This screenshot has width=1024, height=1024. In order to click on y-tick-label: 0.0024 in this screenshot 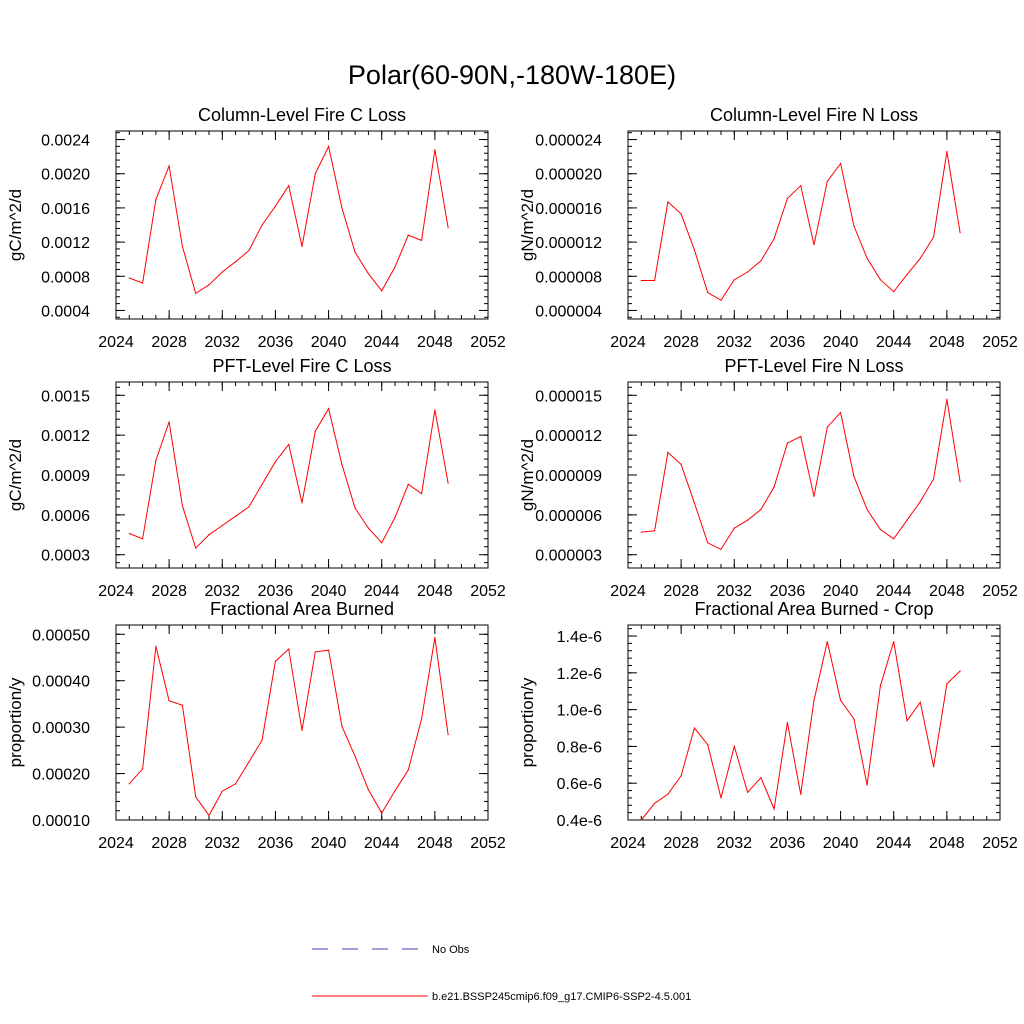, I will do `click(65, 141)`.